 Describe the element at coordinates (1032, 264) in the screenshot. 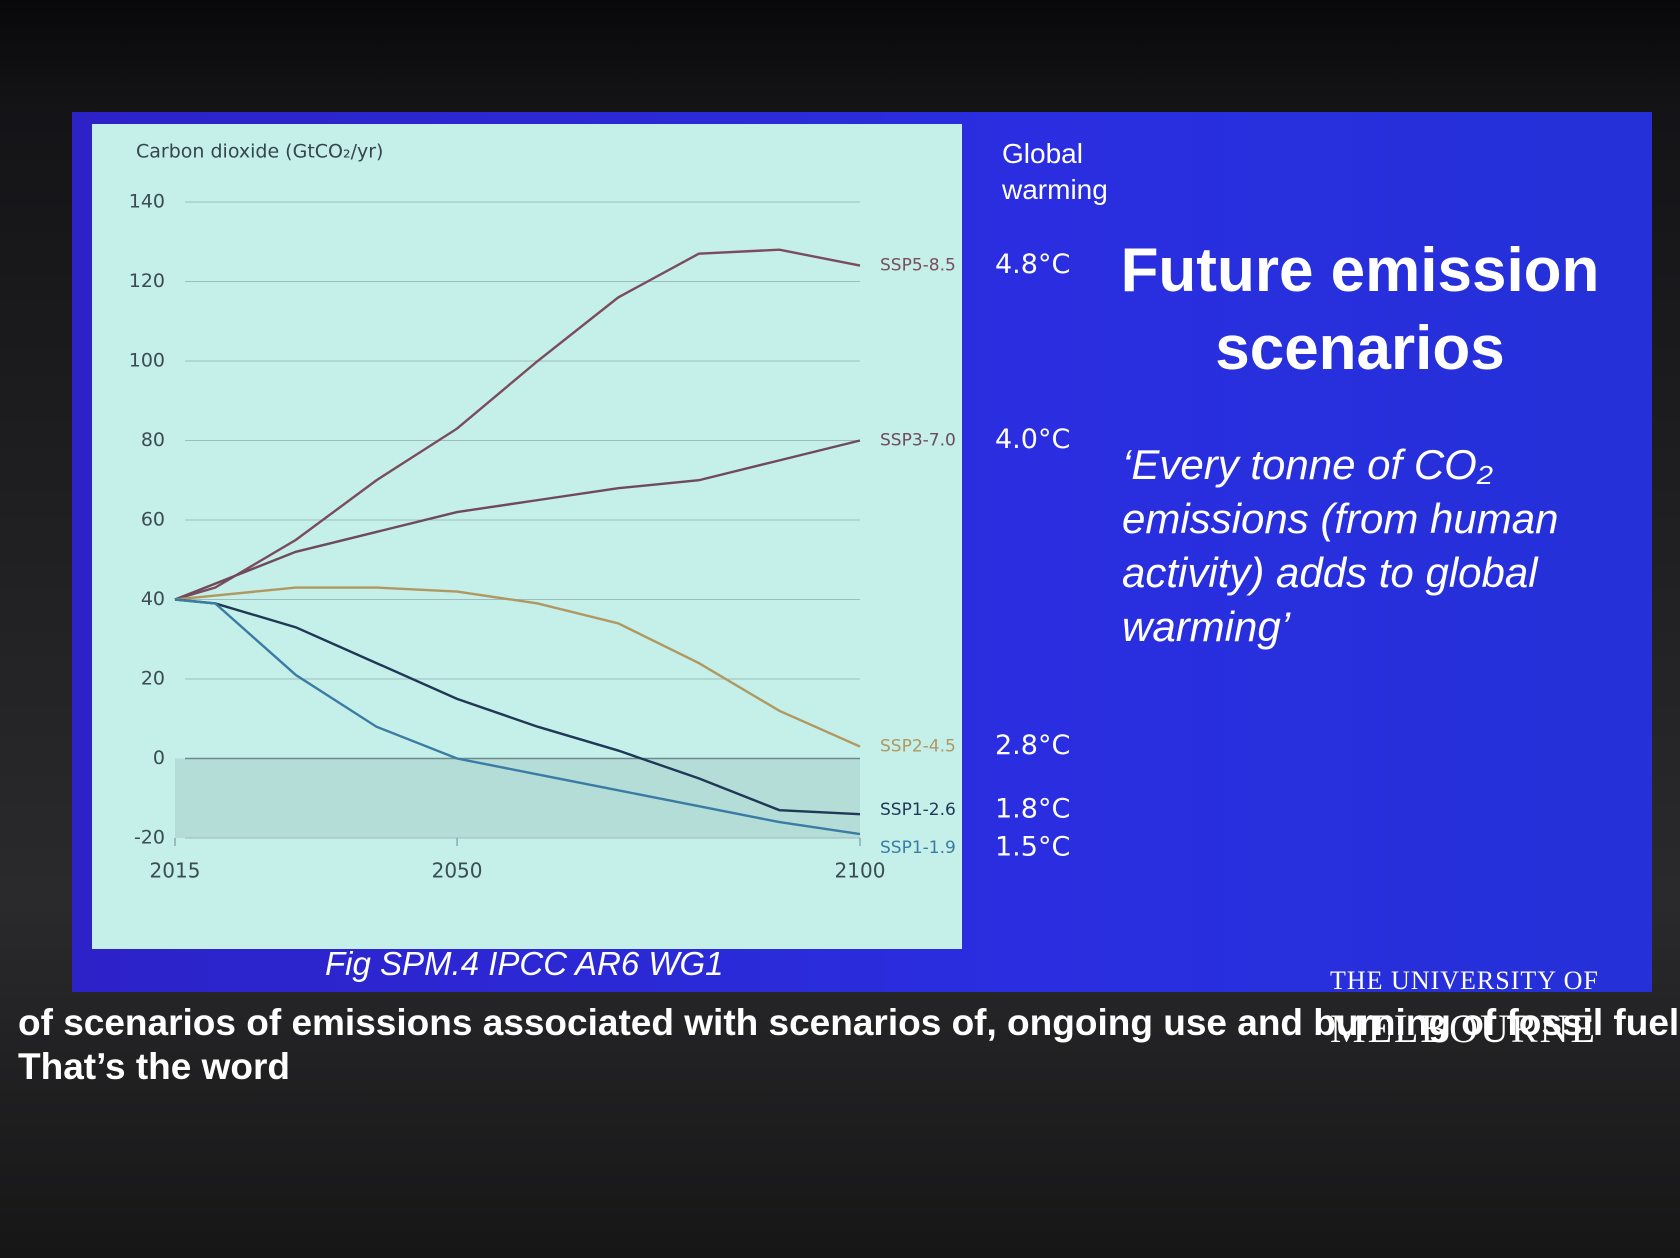

I see `warming-label: 4.8°C` at that location.